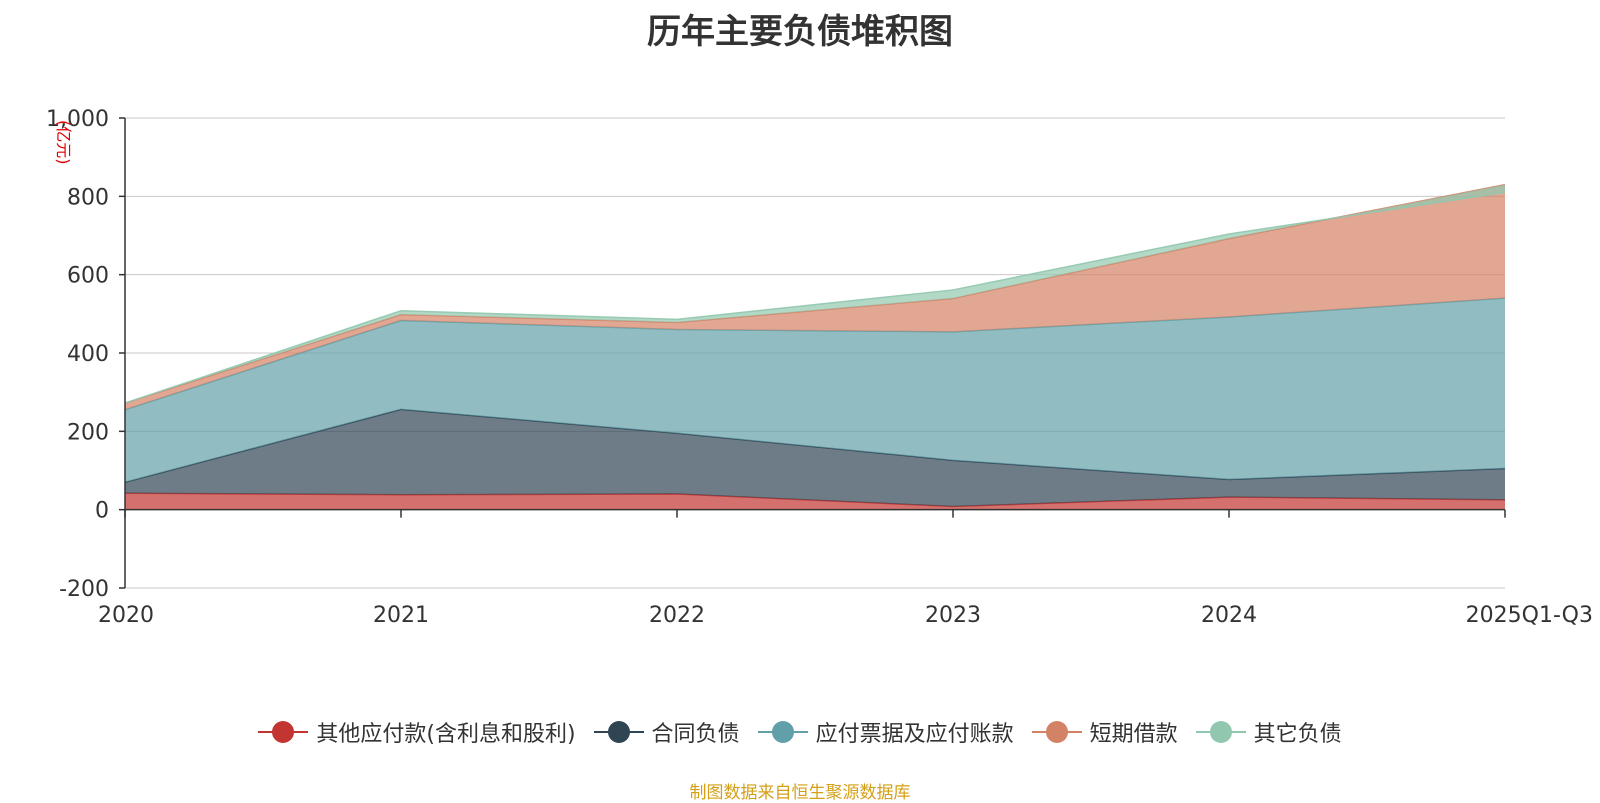  I want to click on y-tick-label: -200, so click(84, 589).